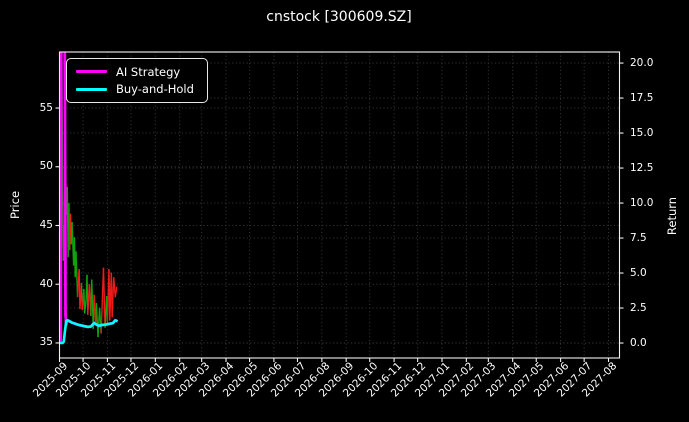 This screenshot has width=689, height=422. I want to click on buy-and-hold-line-swatch, so click(91, 89).